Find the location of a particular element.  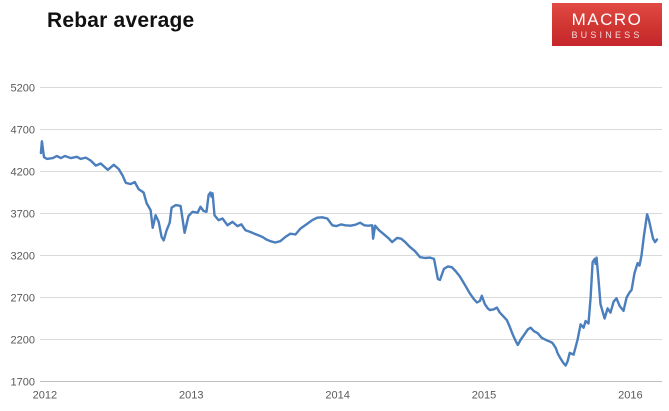

x-tick-label: 2015 is located at coordinates (484, 396).